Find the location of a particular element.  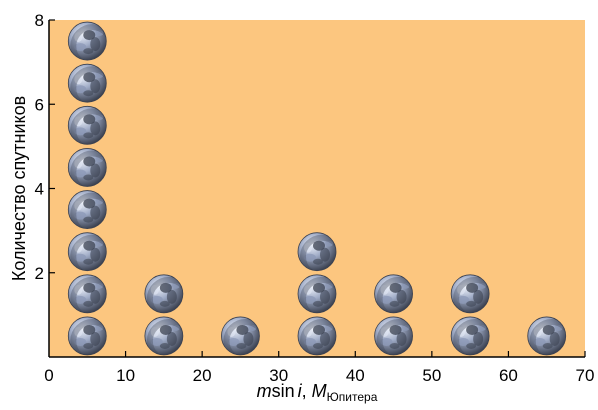

y-tick-label: 2 is located at coordinates (39, 273).